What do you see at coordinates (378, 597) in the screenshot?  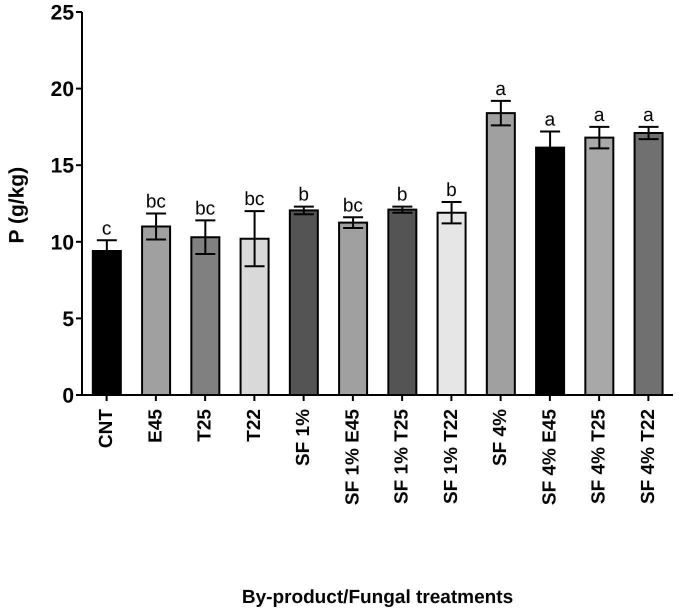 I see `x-axis-title: By-product/Fungal treatments` at bounding box center [378, 597].